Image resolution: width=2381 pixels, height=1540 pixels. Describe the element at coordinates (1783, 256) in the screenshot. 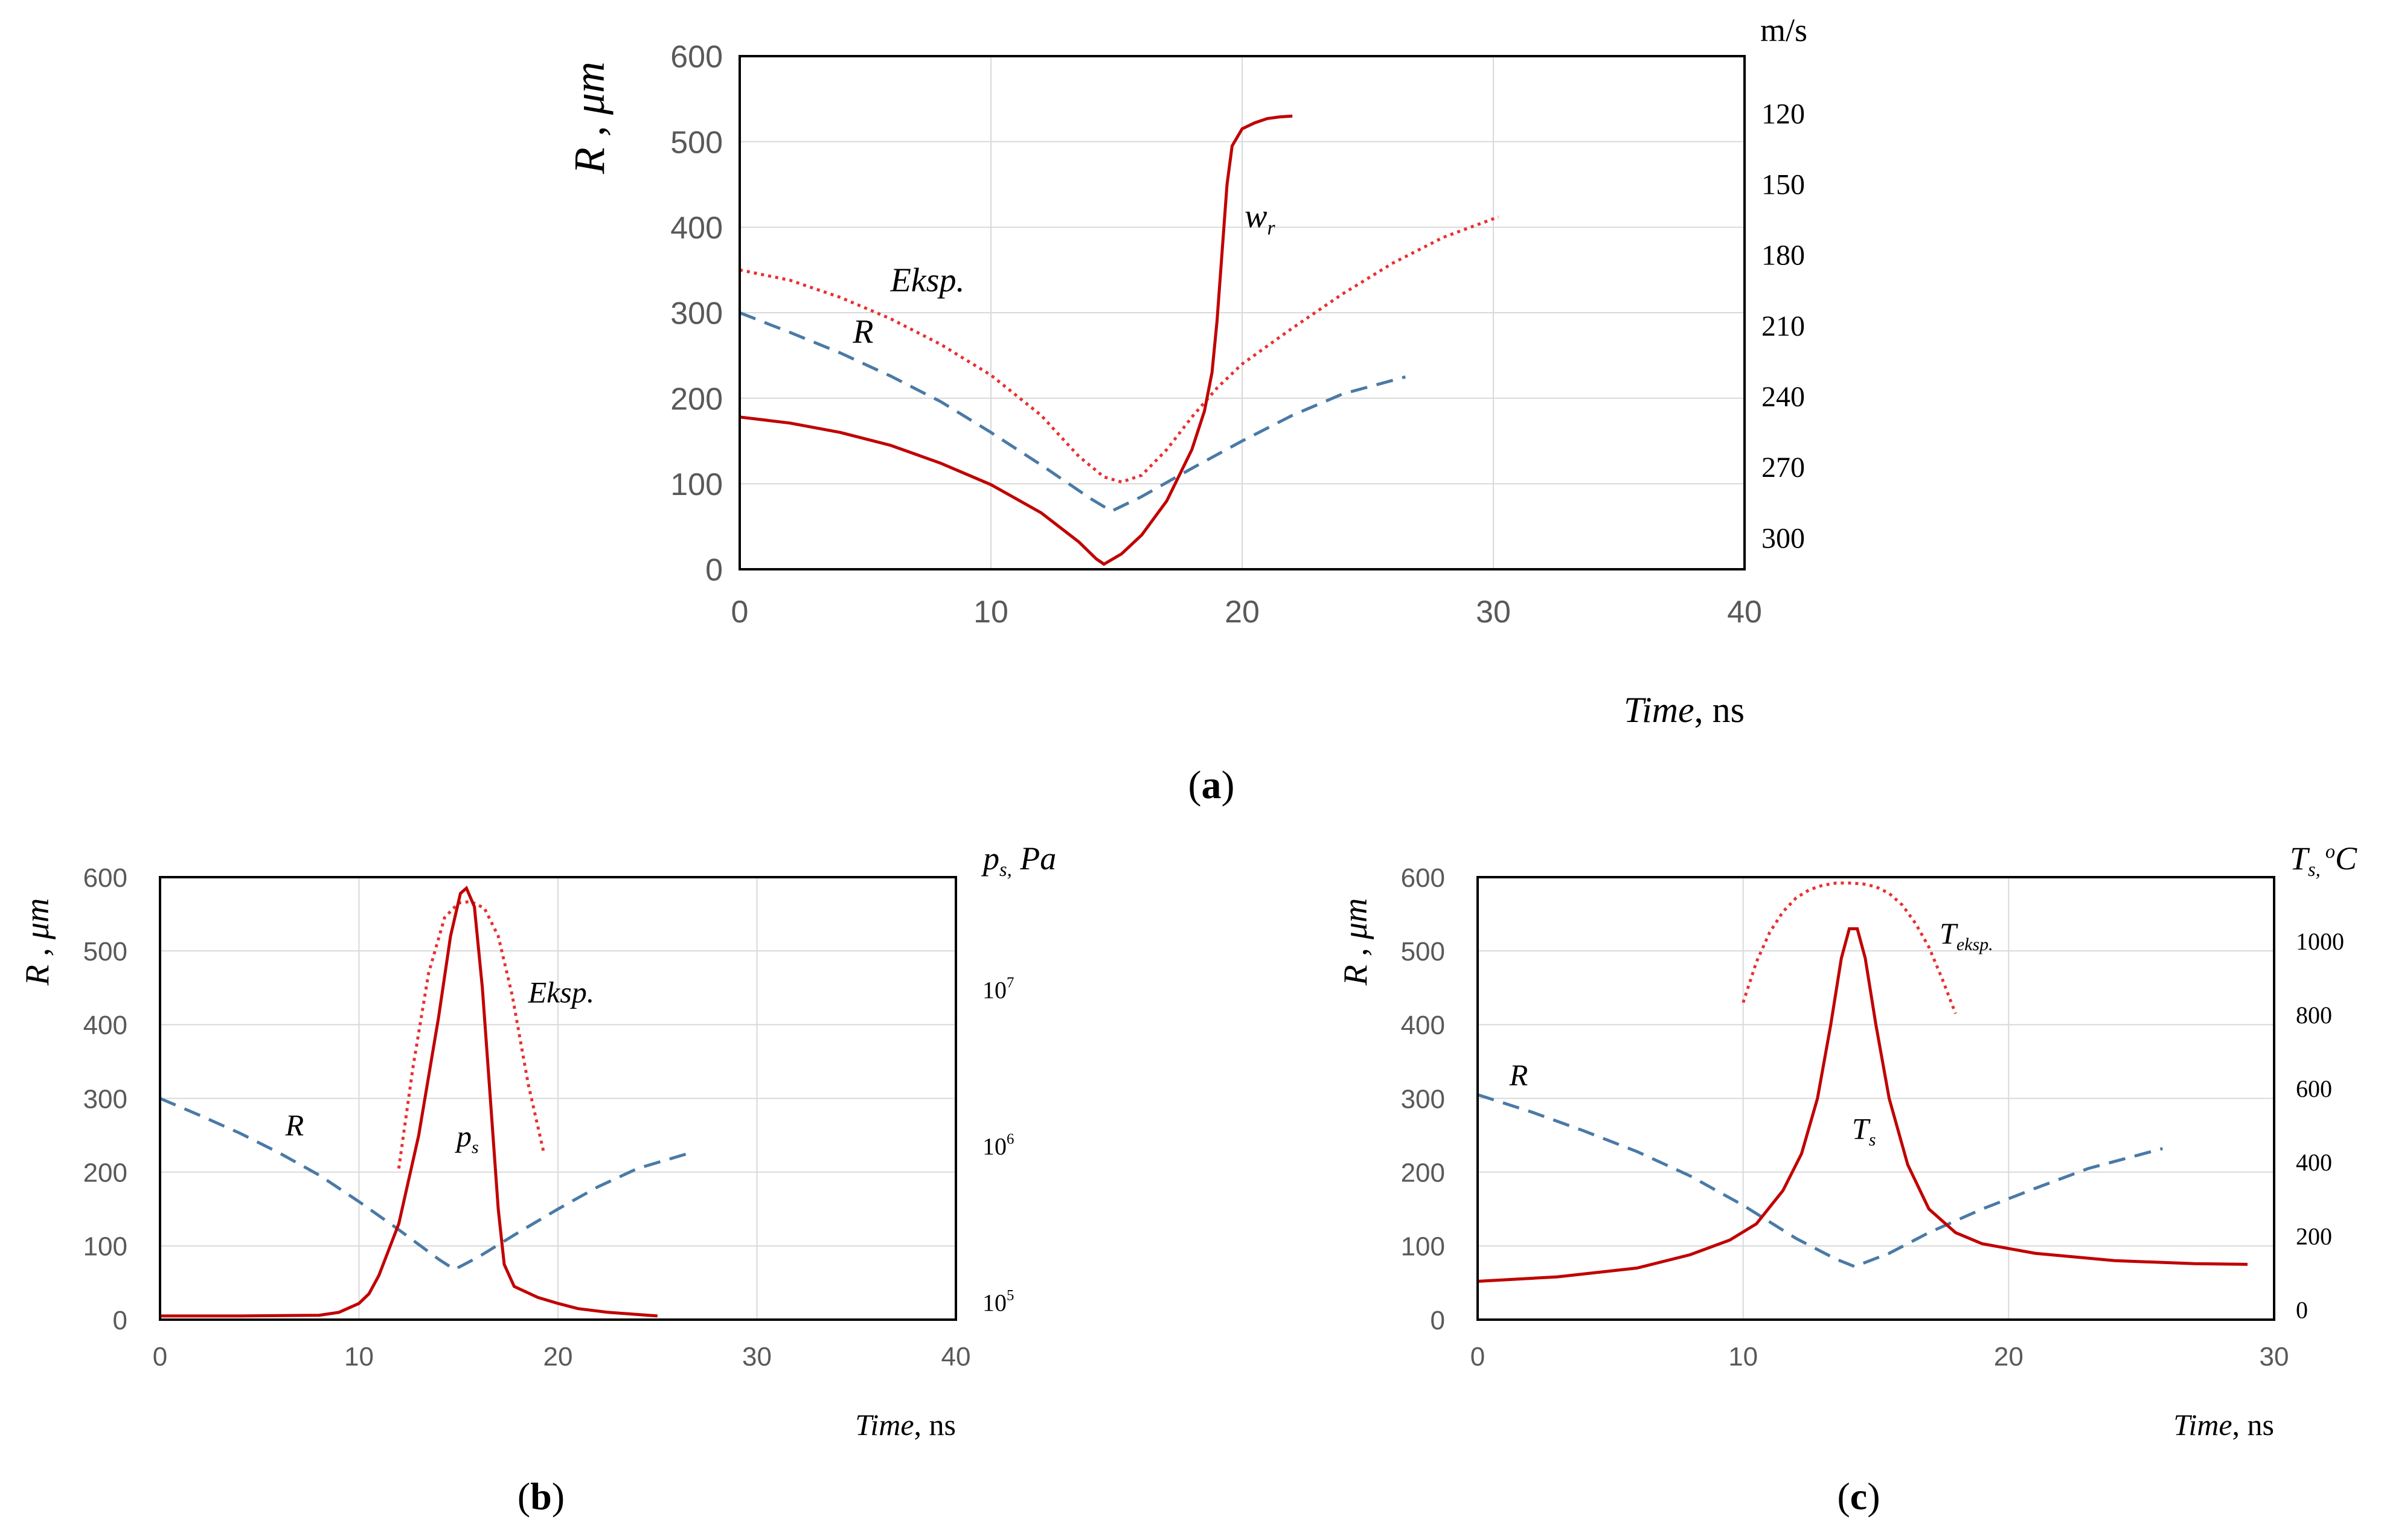

I see `right-axis-tick-label: 180` at that location.